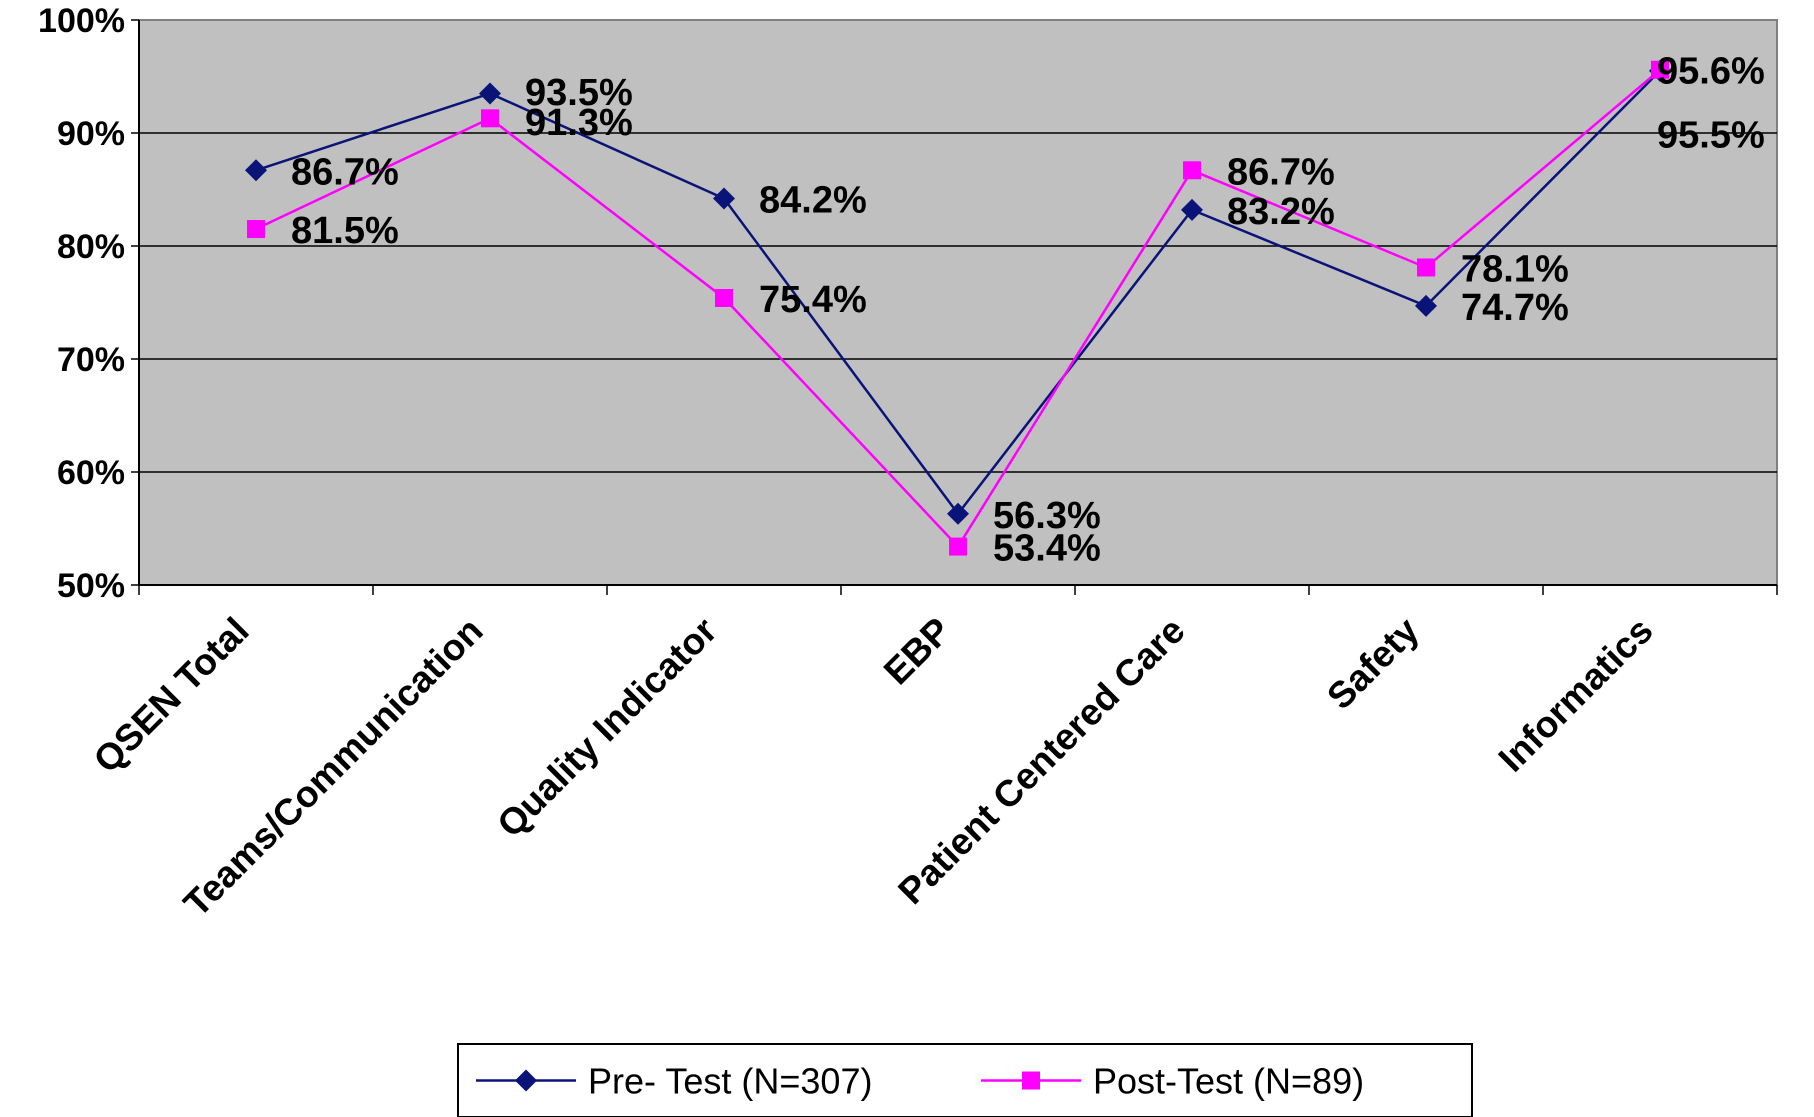  Describe the element at coordinates (1515, 269) in the screenshot. I see `data-label-post-test: 78.1%` at that location.